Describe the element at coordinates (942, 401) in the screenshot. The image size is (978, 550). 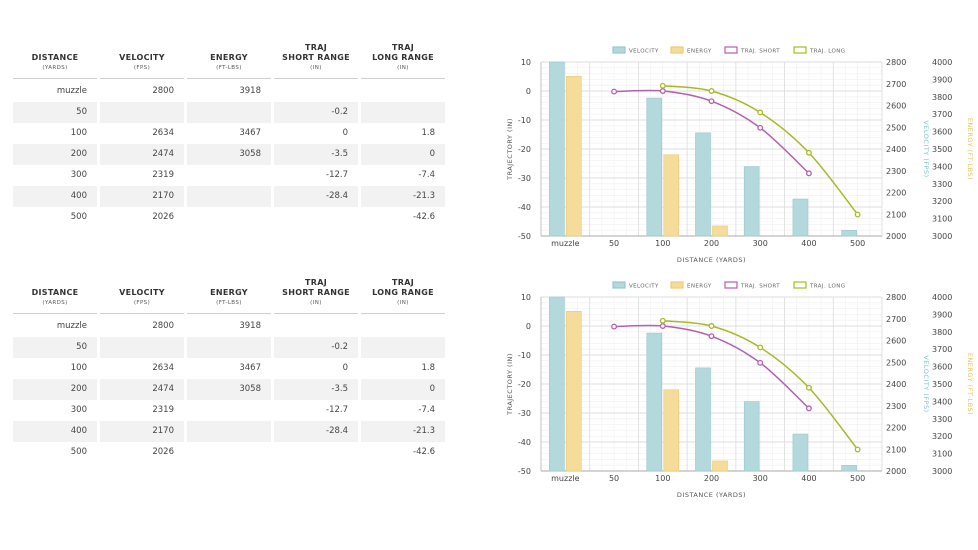
I see `y-energy-tick-label: 3400` at that location.